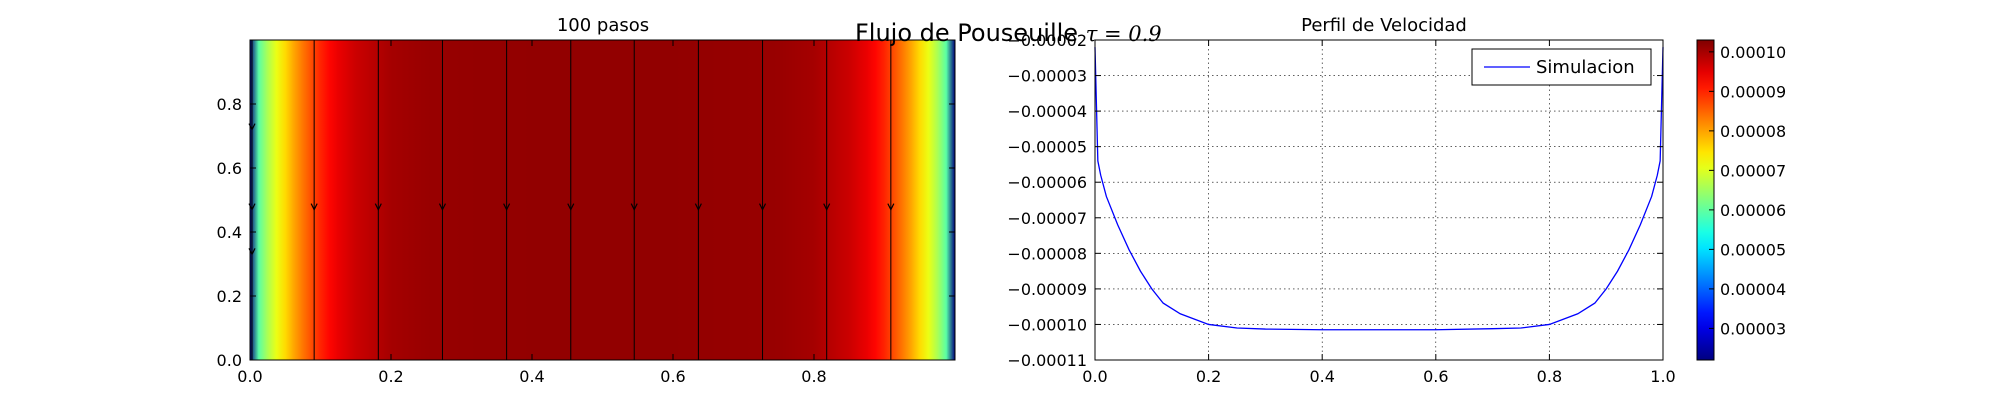 This screenshot has width=2000, height=400. What do you see at coordinates (1662, 376) in the screenshot?
I see `x-tick-label: 1.0` at bounding box center [1662, 376].